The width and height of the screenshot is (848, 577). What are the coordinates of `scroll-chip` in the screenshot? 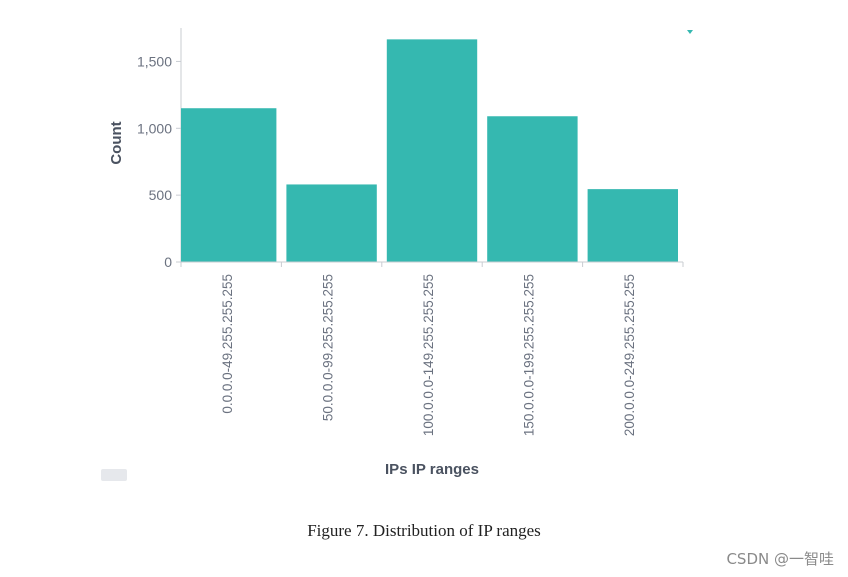 It's located at (114, 475).